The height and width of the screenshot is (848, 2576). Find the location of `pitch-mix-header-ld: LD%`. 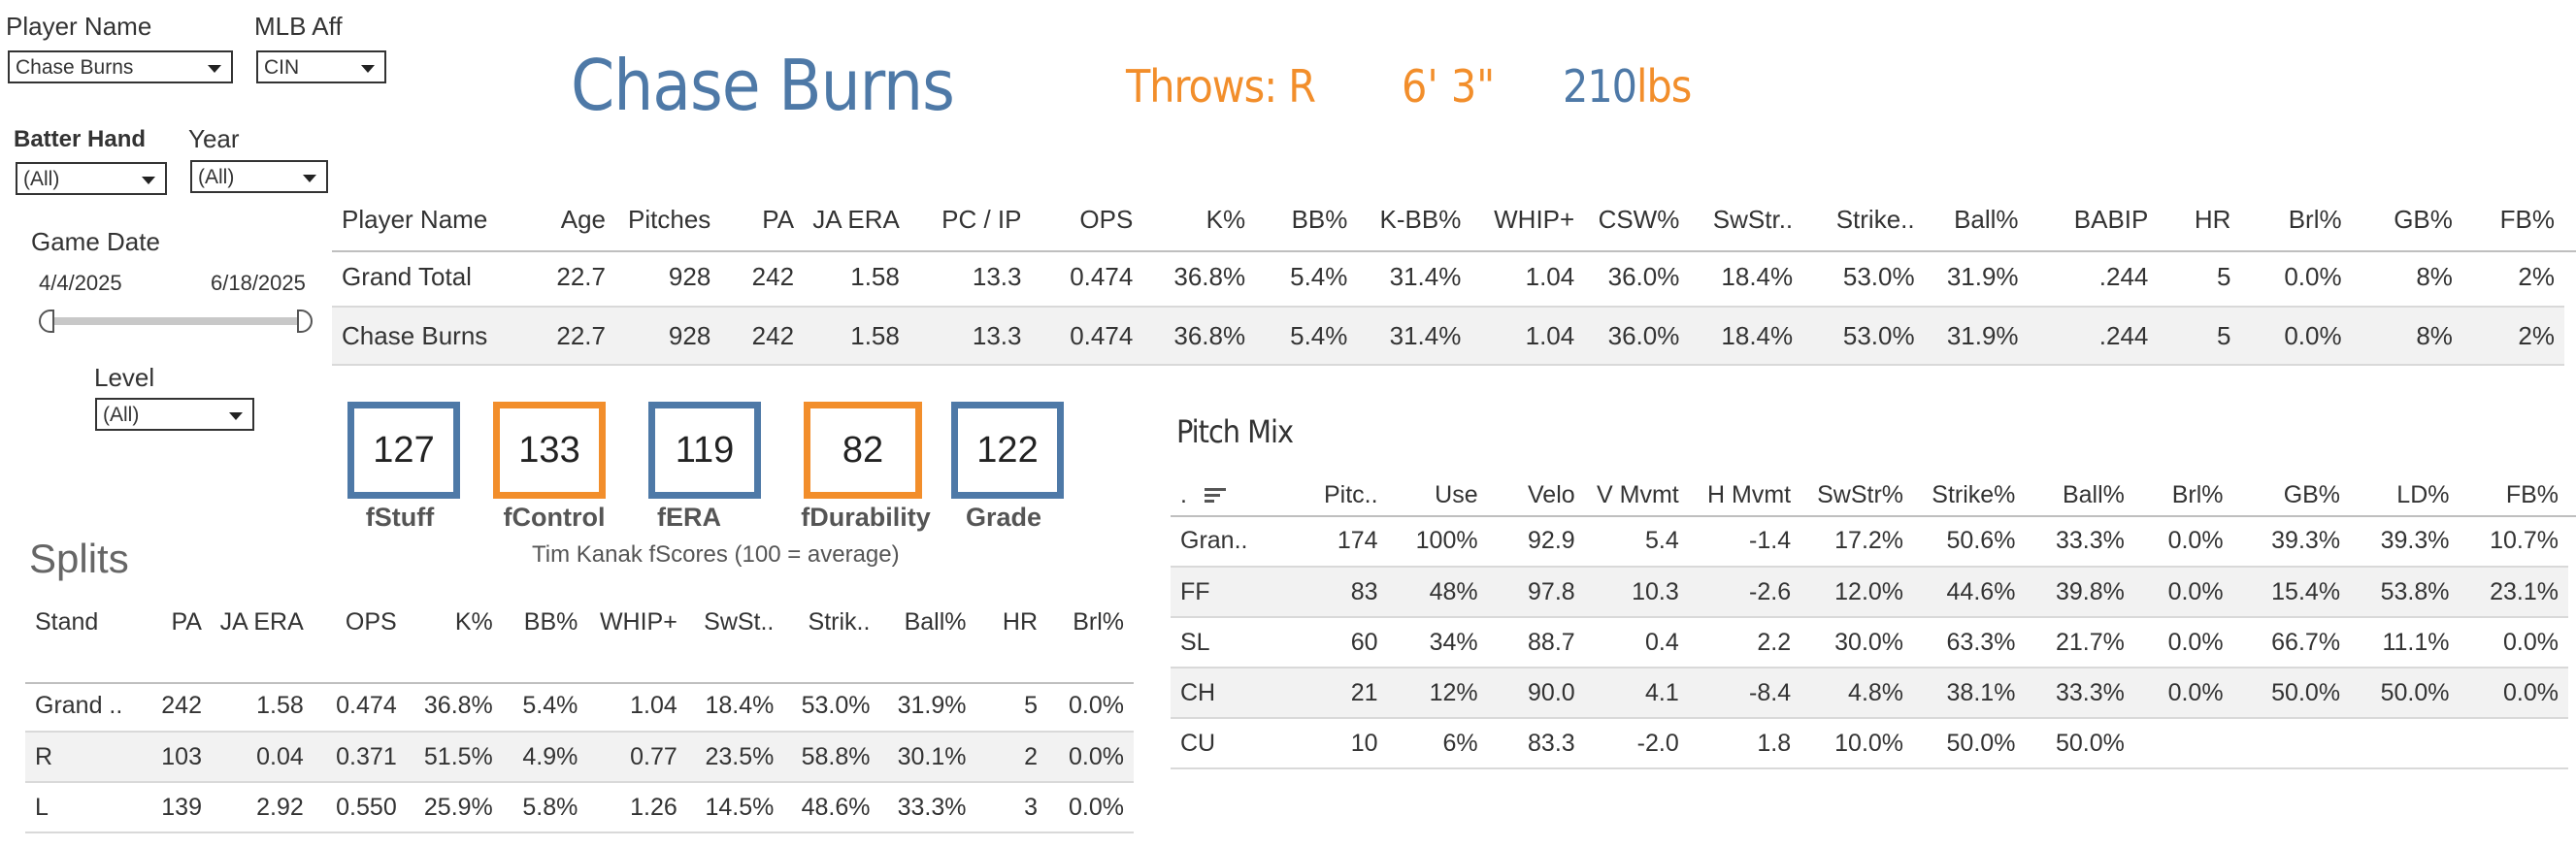

pitch-mix-header-ld: LD% is located at coordinates (2423, 494).